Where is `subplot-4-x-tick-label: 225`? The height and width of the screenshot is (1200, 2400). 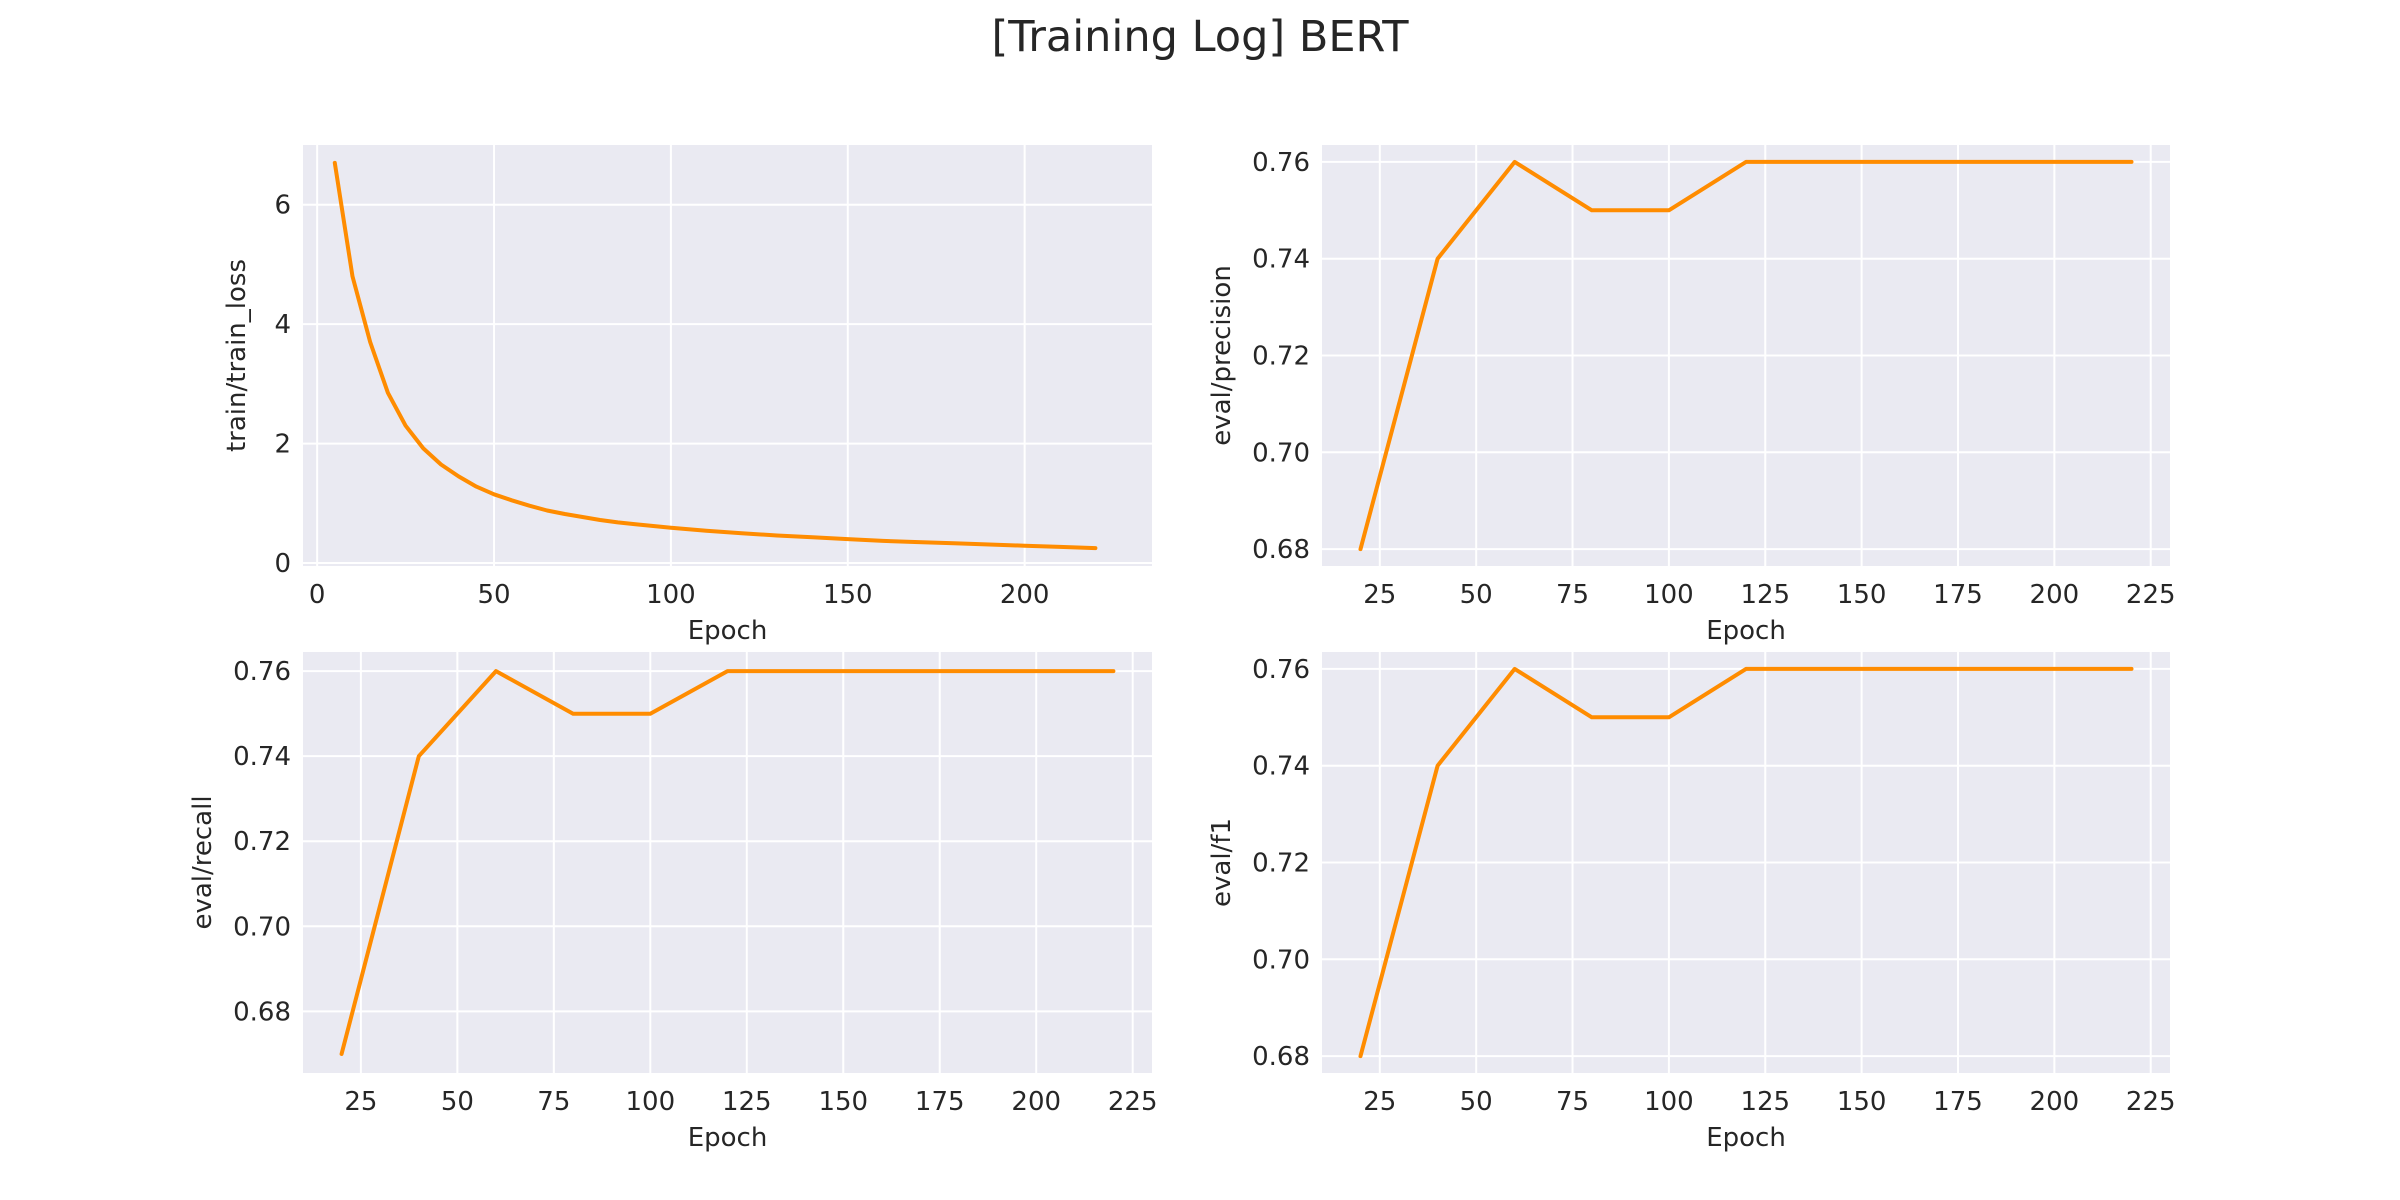 subplot-4-x-tick-label: 225 is located at coordinates (2151, 1102).